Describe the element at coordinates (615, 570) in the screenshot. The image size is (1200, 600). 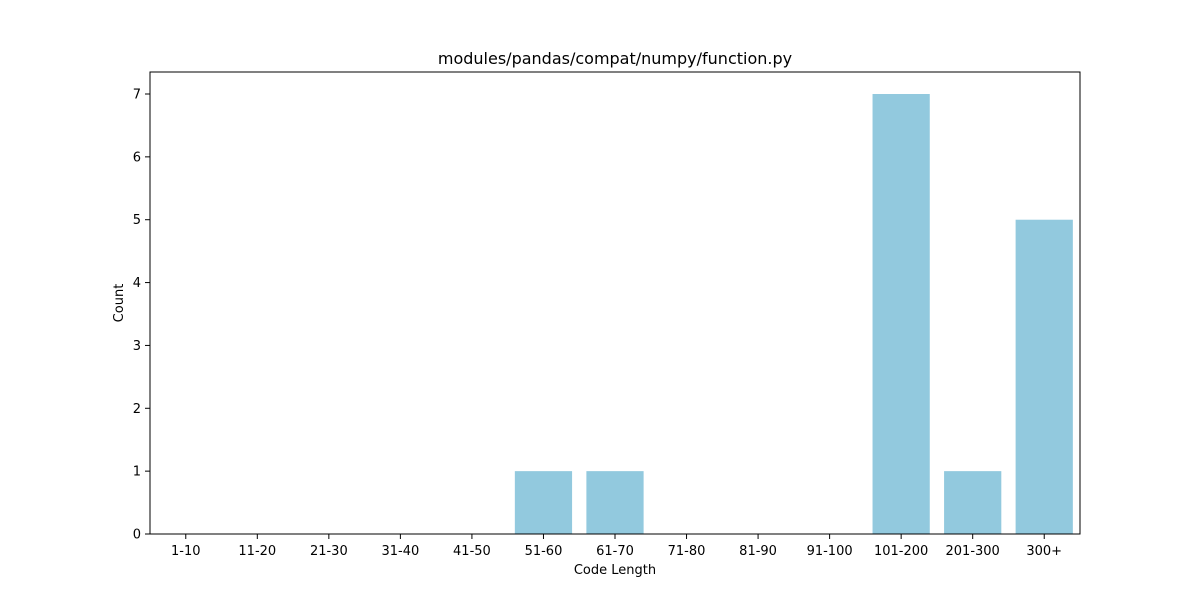
I see `x-axis-label: Code Length` at that location.